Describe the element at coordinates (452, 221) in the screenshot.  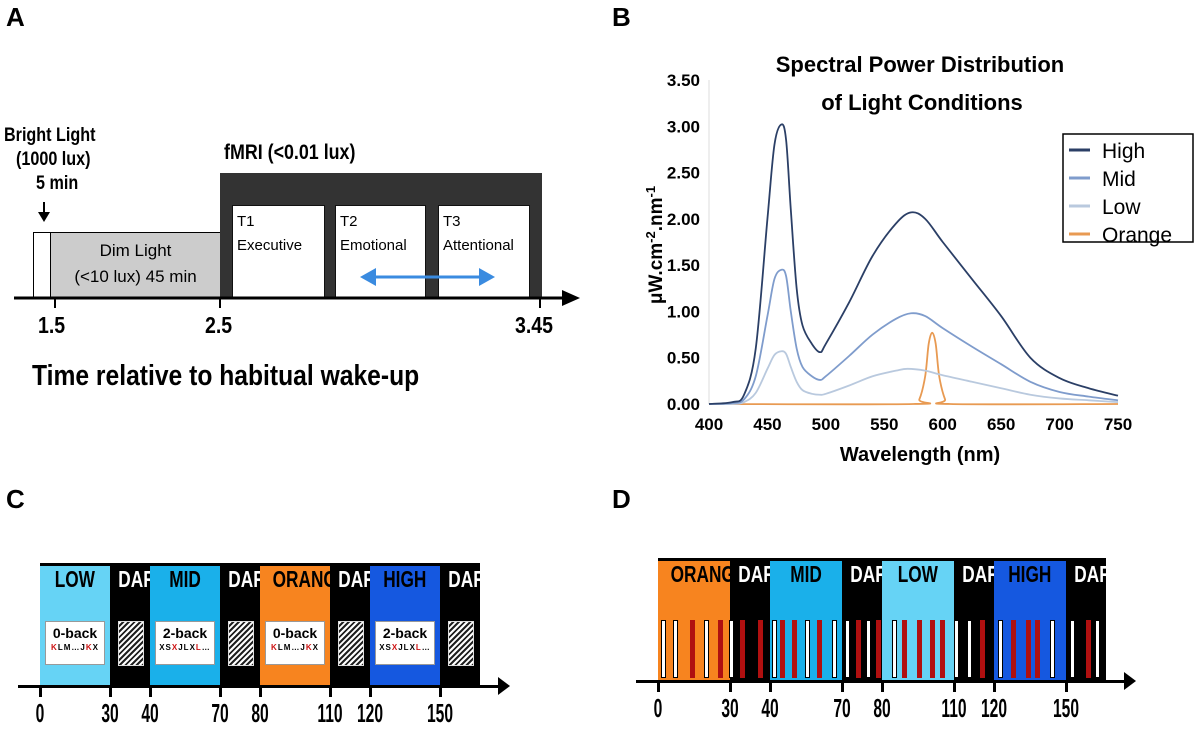
I see `task-id: T3` at that location.